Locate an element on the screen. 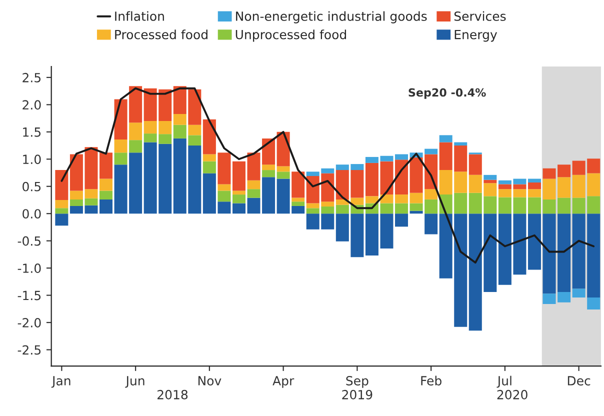  y-tick-label: 1.0 is located at coordinates (32, 159).